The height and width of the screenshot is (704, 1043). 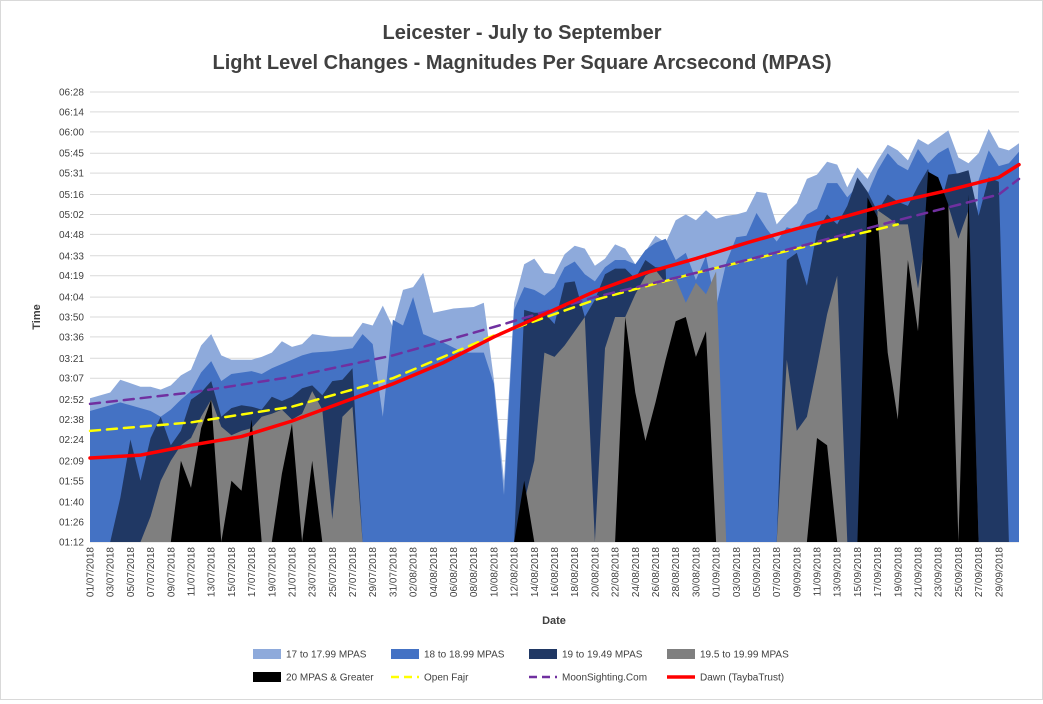 What do you see at coordinates (676, 572) in the screenshot?
I see `x-tick-label: 28/08/2018` at bounding box center [676, 572].